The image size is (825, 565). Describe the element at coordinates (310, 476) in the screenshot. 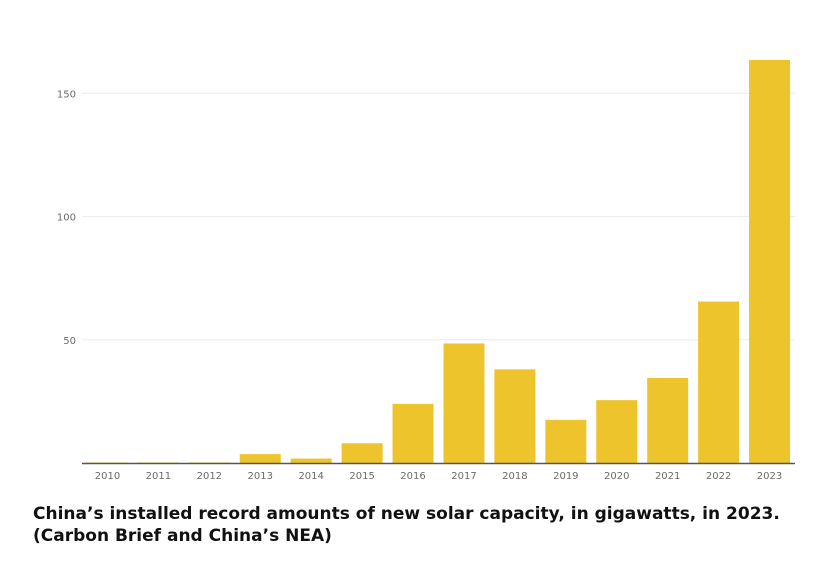

I see `x-tick-label: 2014` at that location.